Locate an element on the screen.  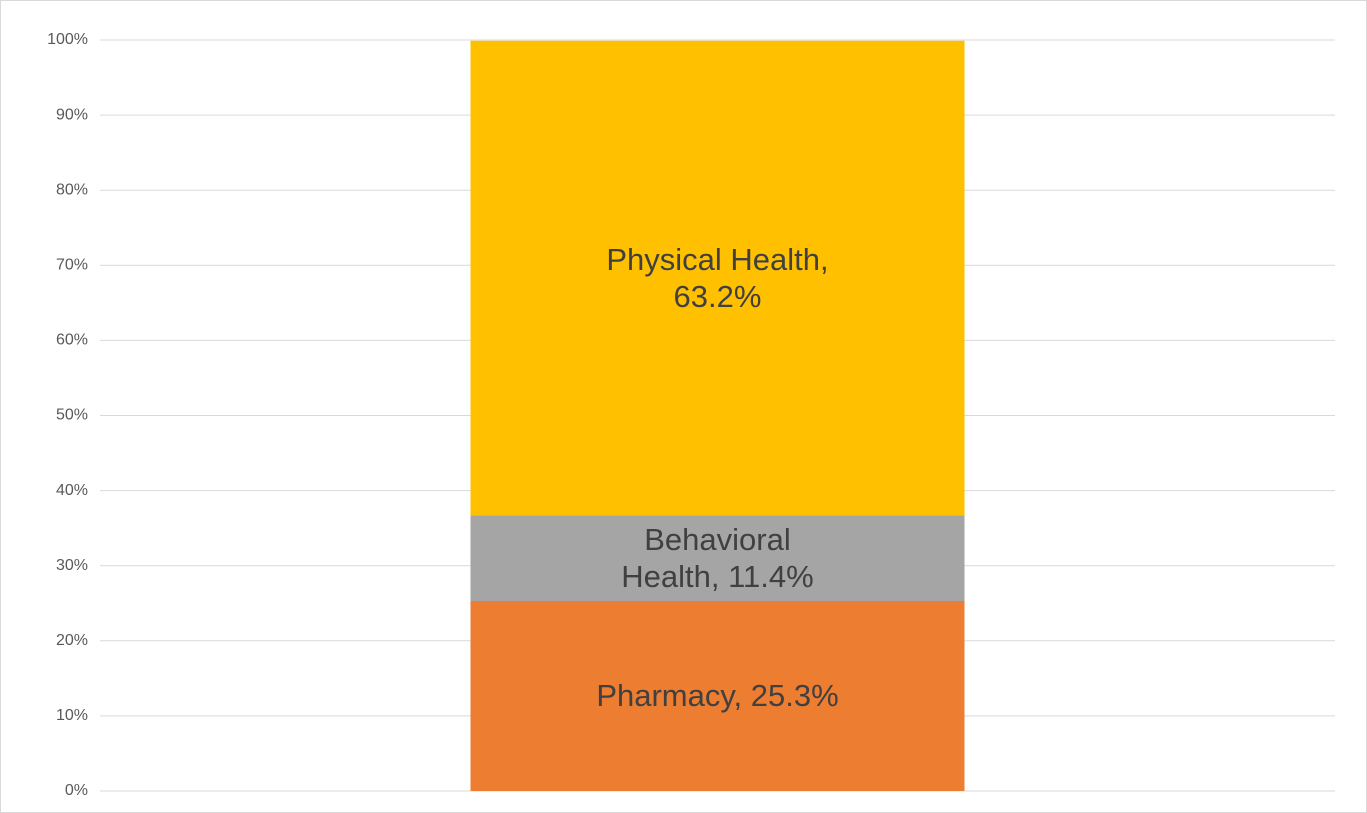
y-tick-label: 0% is located at coordinates (76, 790).